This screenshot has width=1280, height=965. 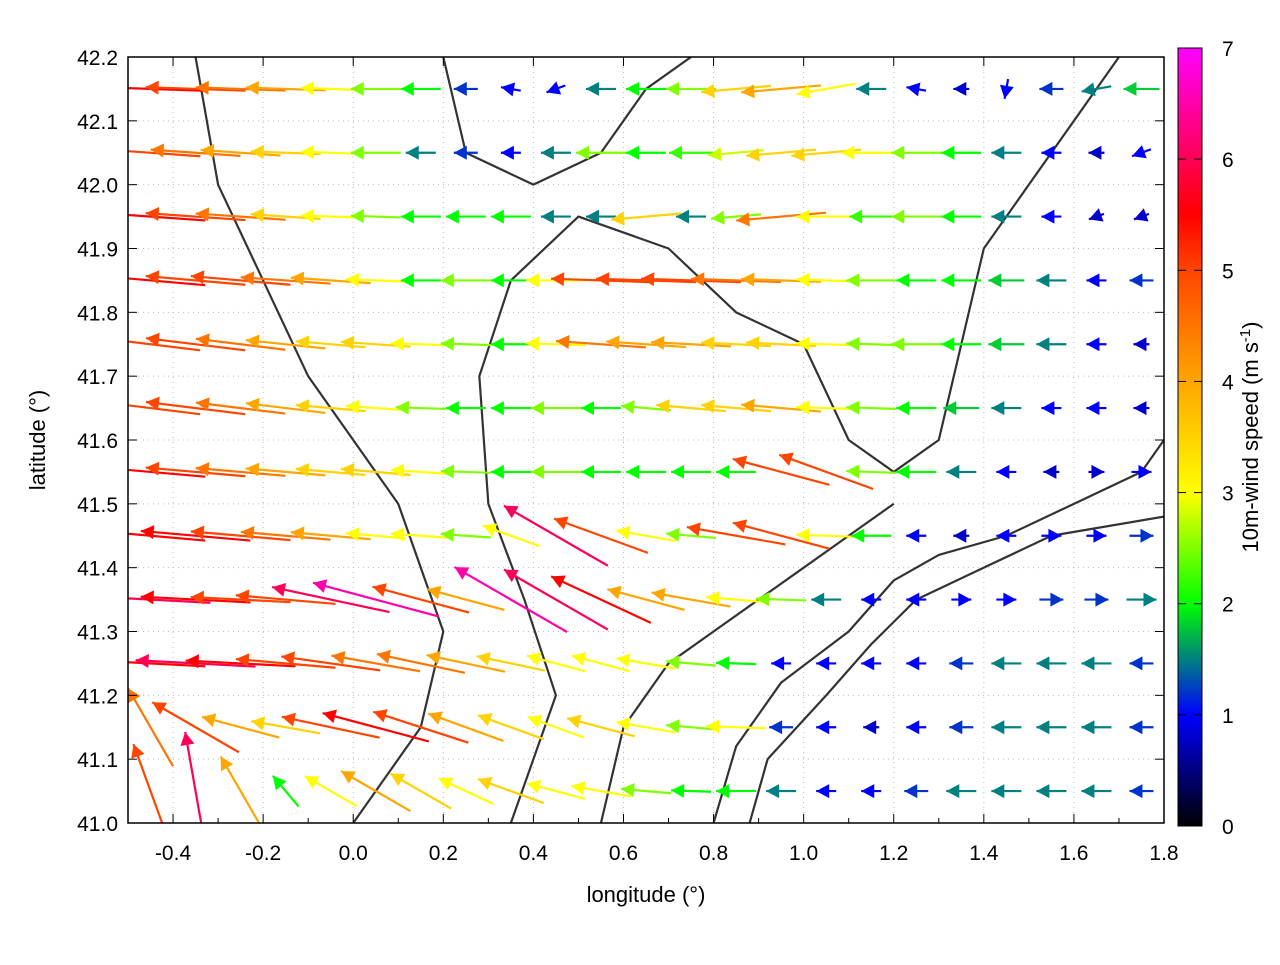 What do you see at coordinates (97, 505) in the screenshot?
I see `y-tick-label: 41.5` at bounding box center [97, 505].